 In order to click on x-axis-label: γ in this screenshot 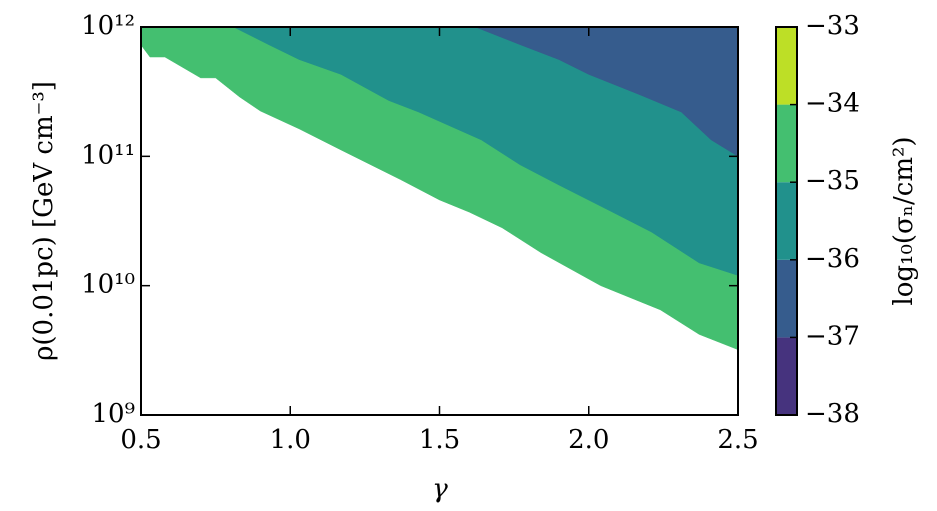, I will do `click(440, 489)`.